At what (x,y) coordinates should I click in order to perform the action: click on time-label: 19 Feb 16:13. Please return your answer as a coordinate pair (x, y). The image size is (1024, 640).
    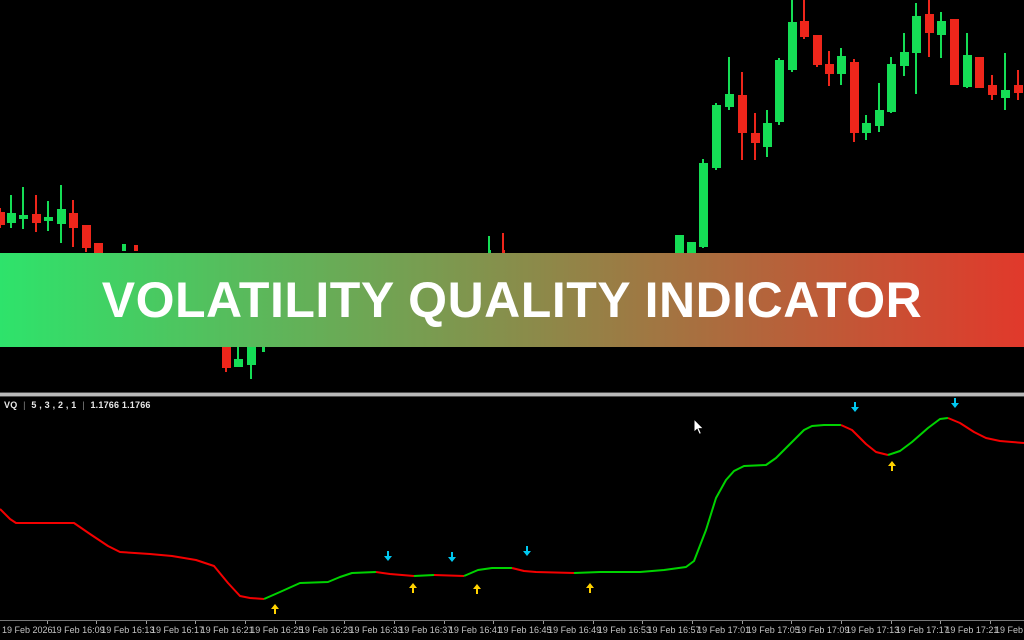
    Looking at the image, I should click on (128, 630).